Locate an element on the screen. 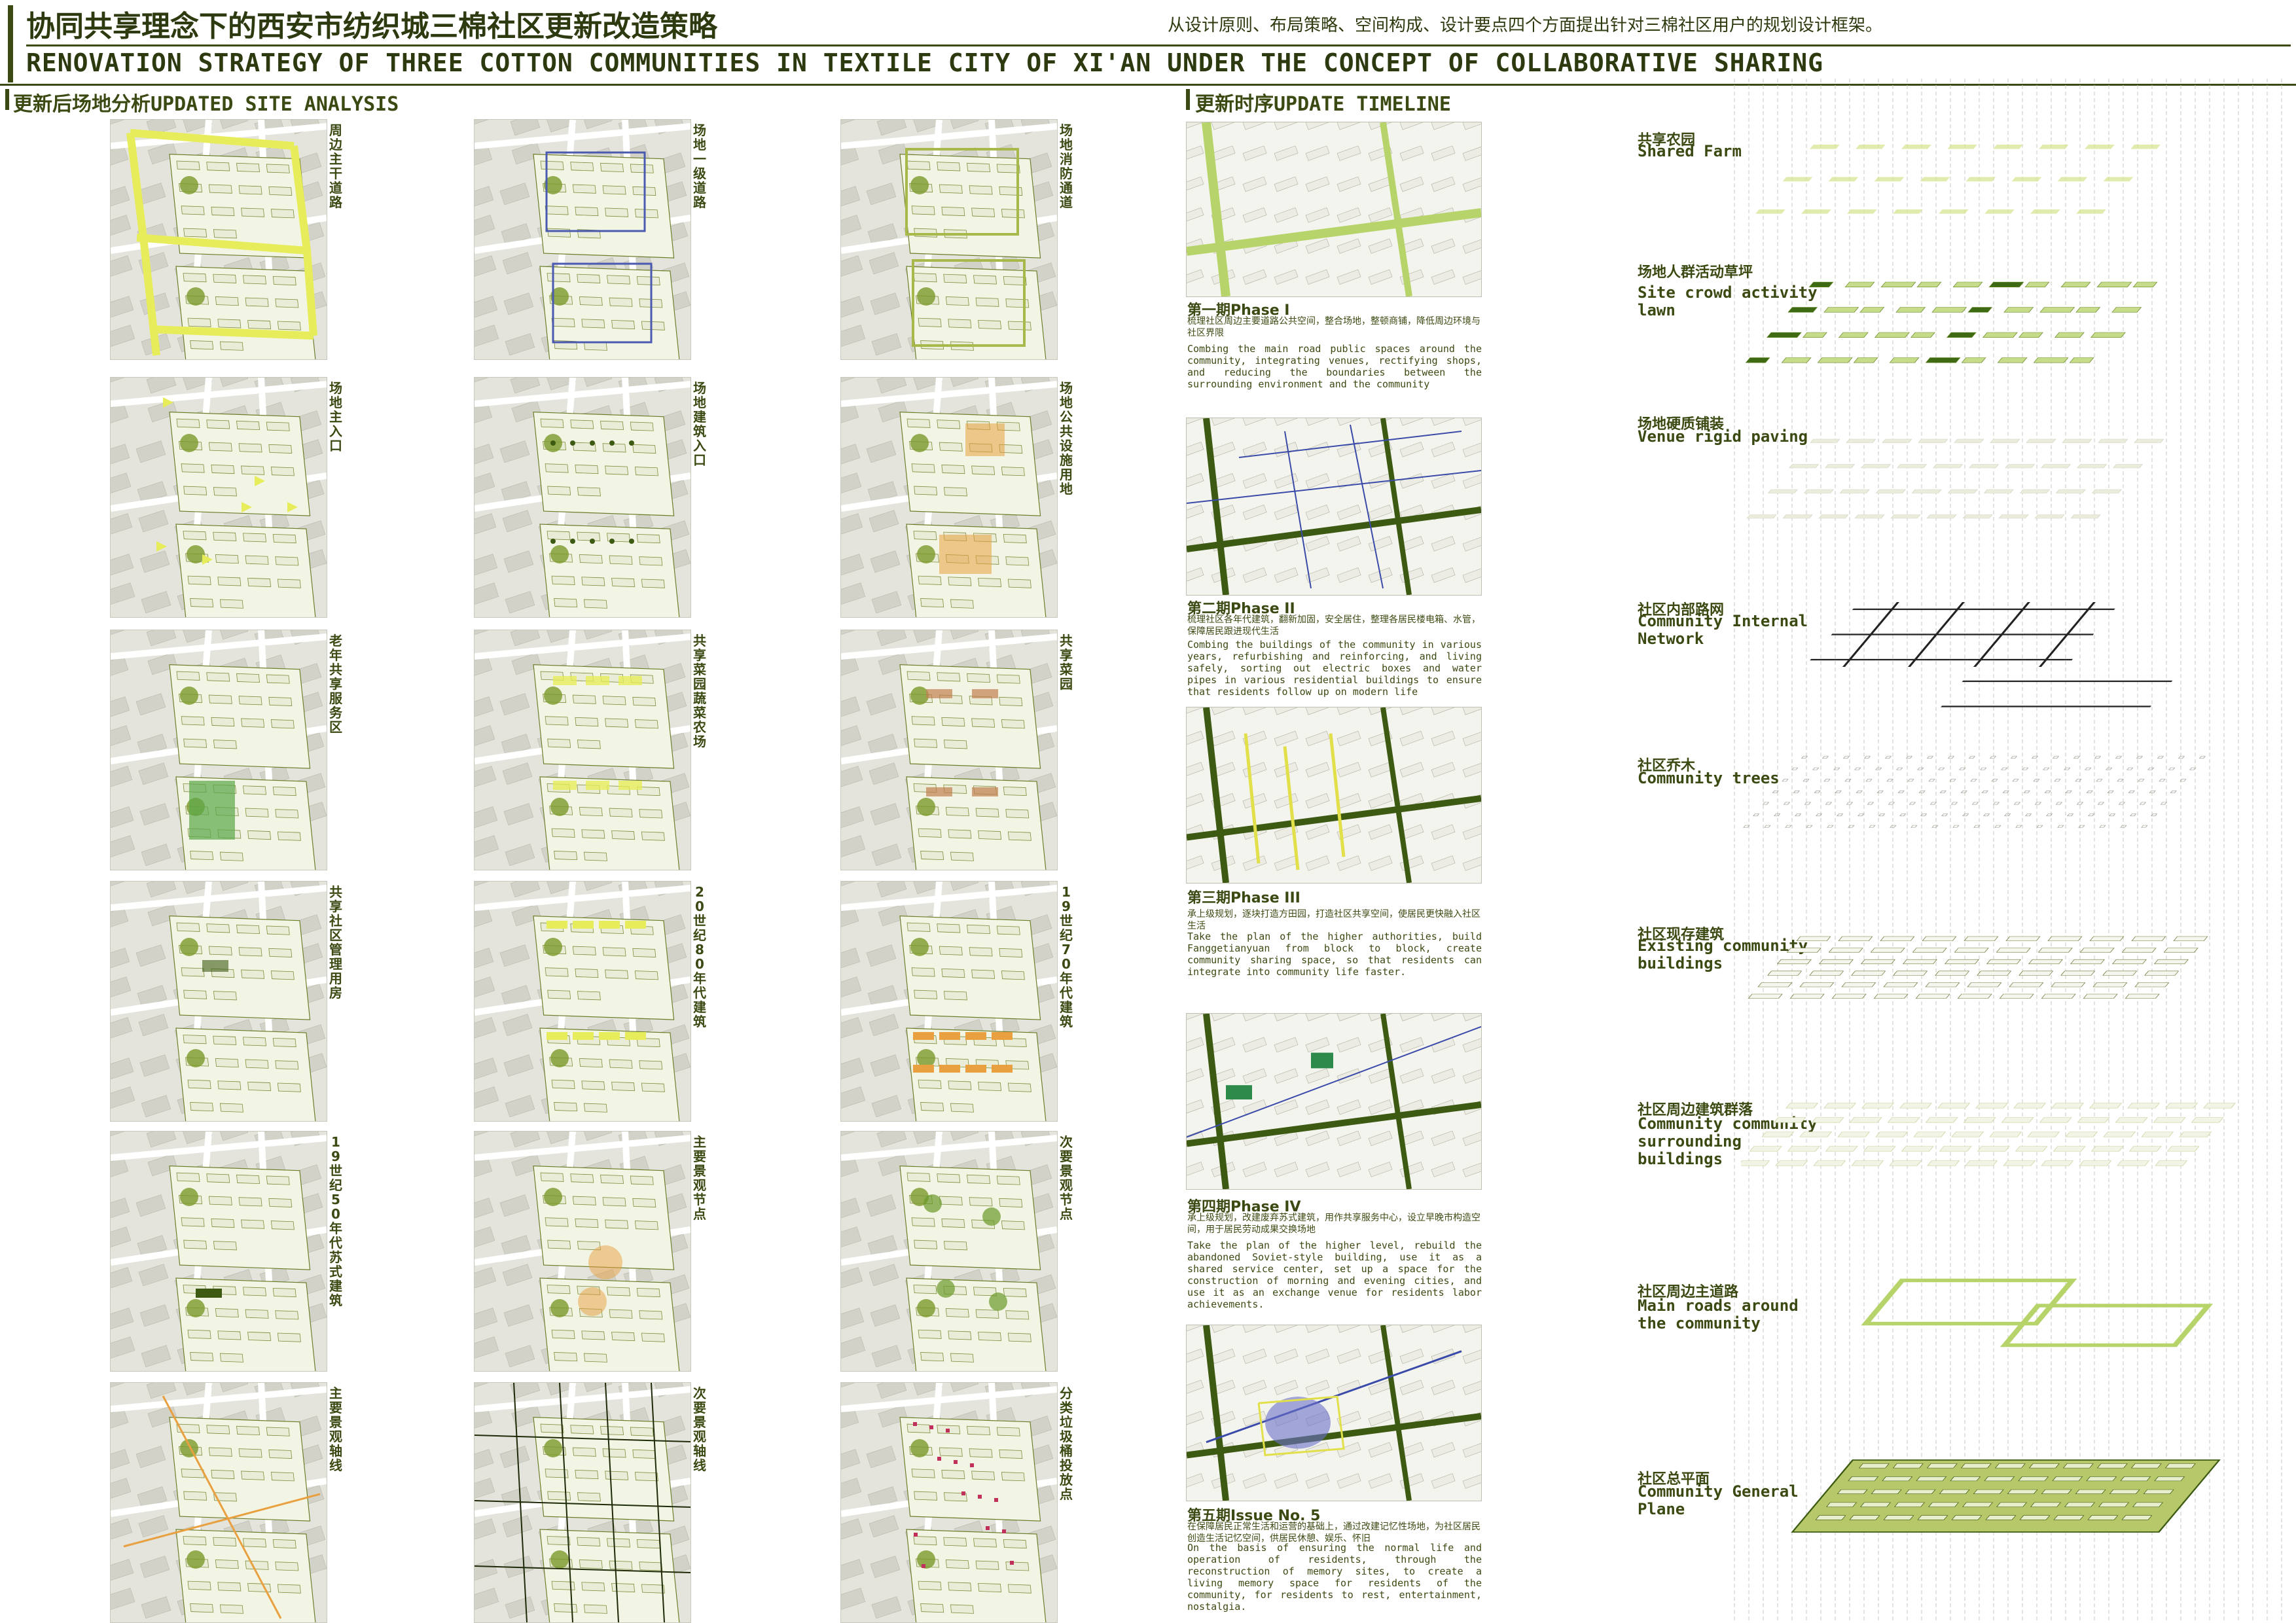 This screenshot has width=2296, height=1623. layer-label-cn: 场地硬质铺装 is located at coordinates (1681, 424).